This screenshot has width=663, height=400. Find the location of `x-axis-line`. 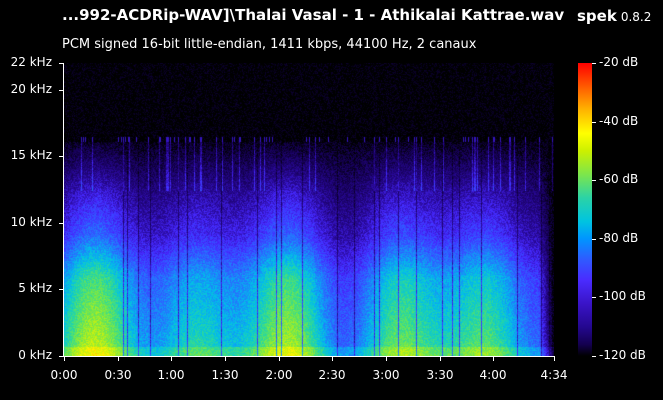

x-axis-line is located at coordinates (308, 356).